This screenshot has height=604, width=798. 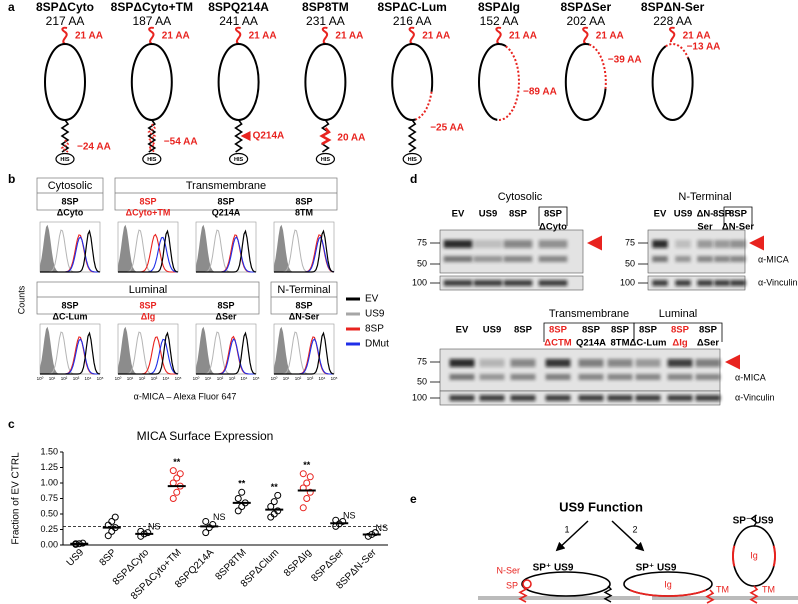 I want to click on x-tick-label: 10¹, so click(x=52, y=378).